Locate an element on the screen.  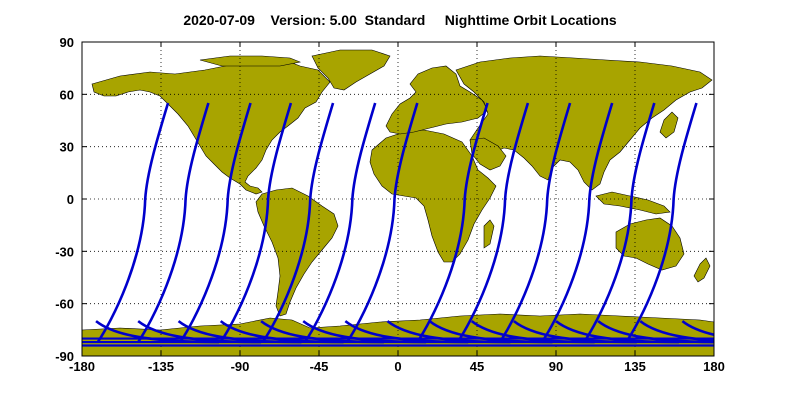
x-tick-label: 90 is located at coordinates (556, 366).